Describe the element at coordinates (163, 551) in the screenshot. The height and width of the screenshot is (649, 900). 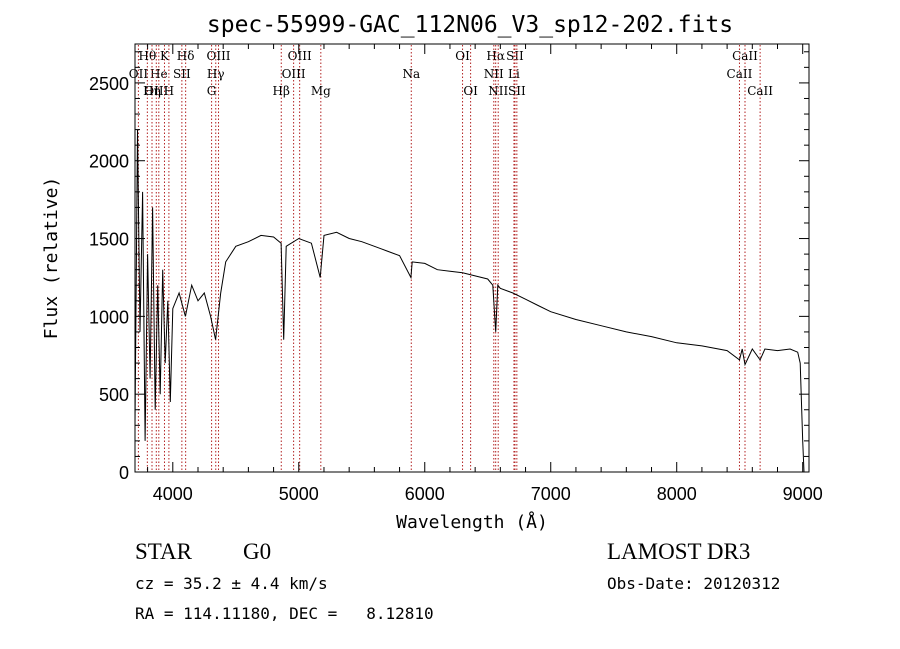
I see `object-class: STAR` at that location.